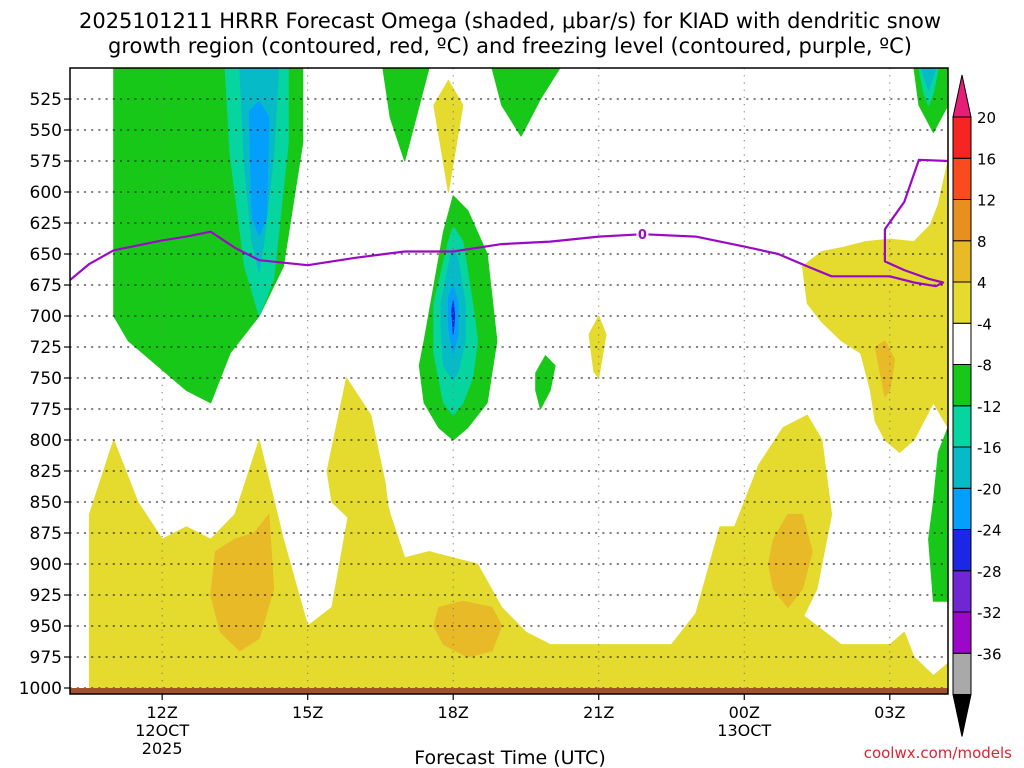 The image size is (1024, 768). I want to click on colorbar-label: -4, so click(984, 324).